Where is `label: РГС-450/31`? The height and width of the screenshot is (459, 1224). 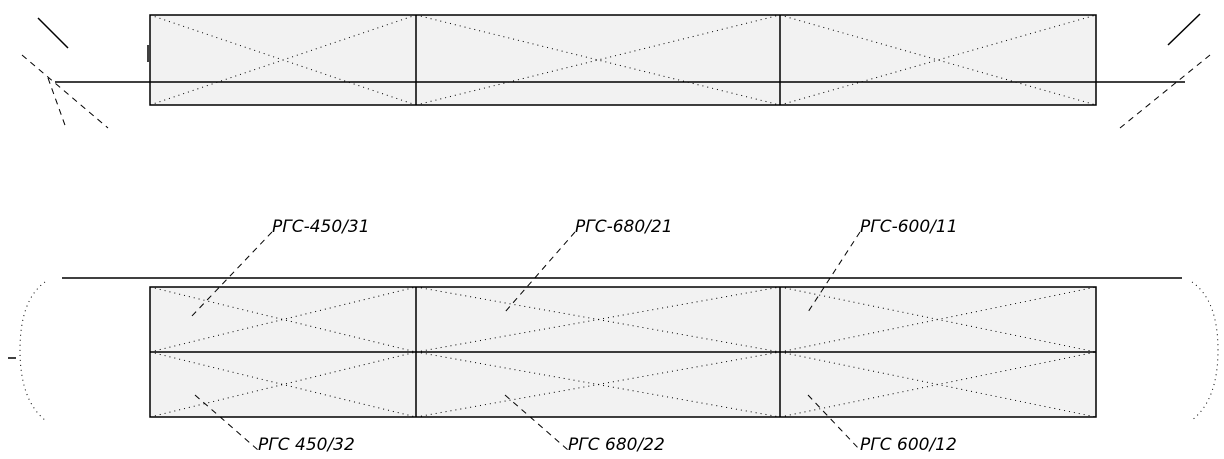
label: РГС-450/31 is located at coordinates (321, 227).